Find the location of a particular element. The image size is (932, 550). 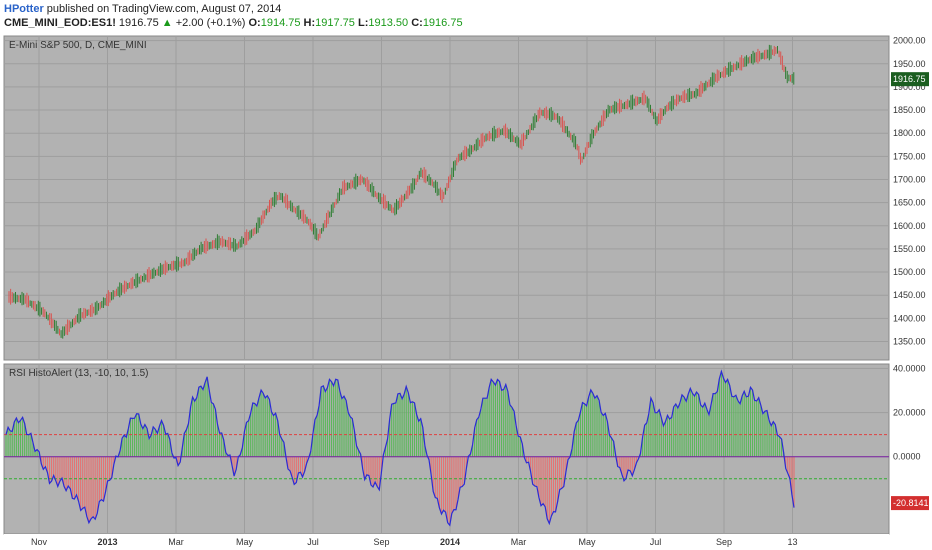

rsi-value-tag-label: -20.8141 is located at coordinates (911, 503).